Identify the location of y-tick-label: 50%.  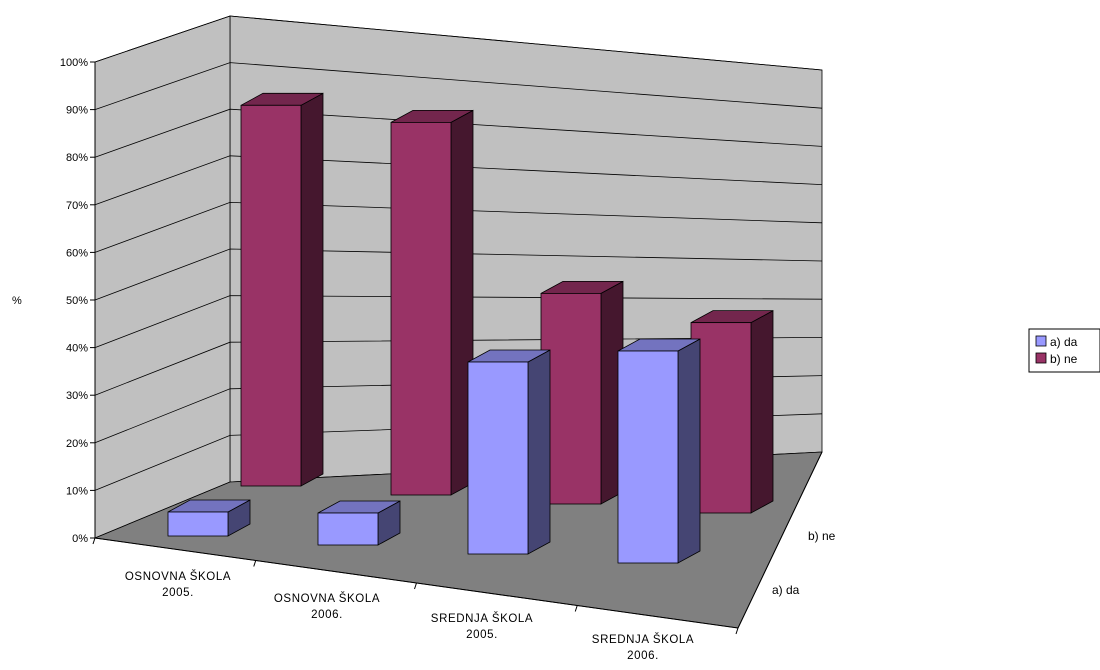
(77, 301).